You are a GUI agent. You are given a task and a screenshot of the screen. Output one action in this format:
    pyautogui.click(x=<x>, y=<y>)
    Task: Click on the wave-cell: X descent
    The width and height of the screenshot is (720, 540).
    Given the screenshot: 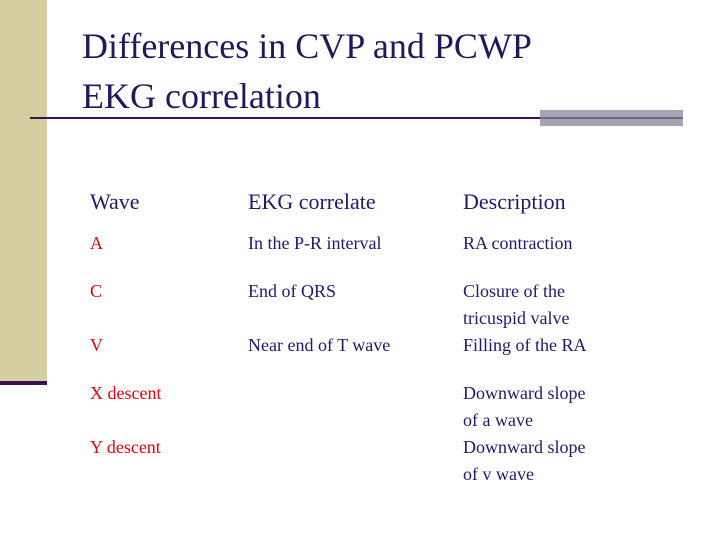 What is the action you would take?
    pyautogui.click(x=126, y=393)
    